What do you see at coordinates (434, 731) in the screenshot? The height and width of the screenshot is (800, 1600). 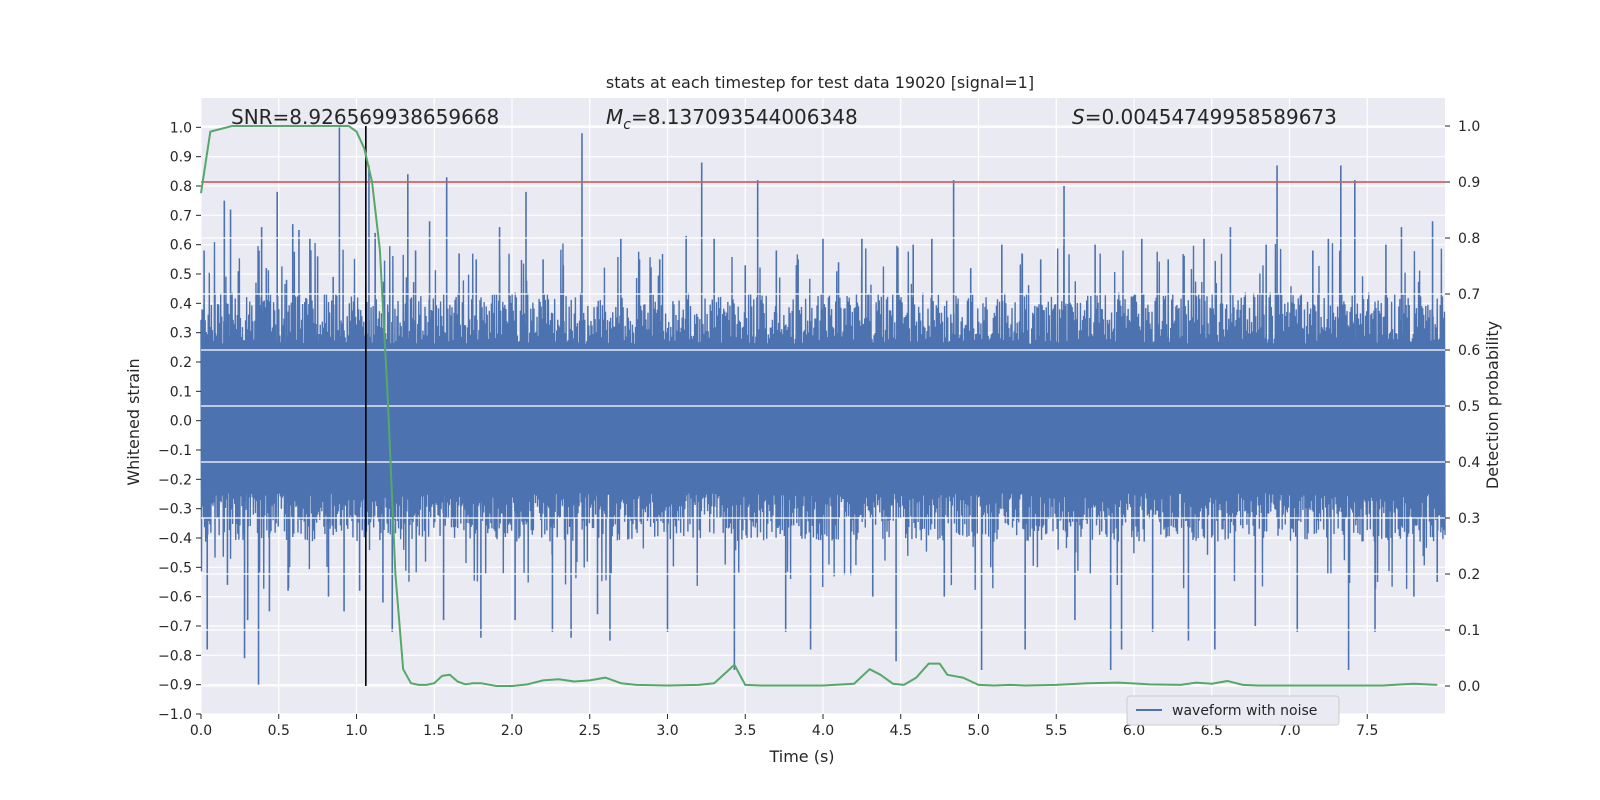 I see `x-tick-label: 1.5` at bounding box center [434, 731].